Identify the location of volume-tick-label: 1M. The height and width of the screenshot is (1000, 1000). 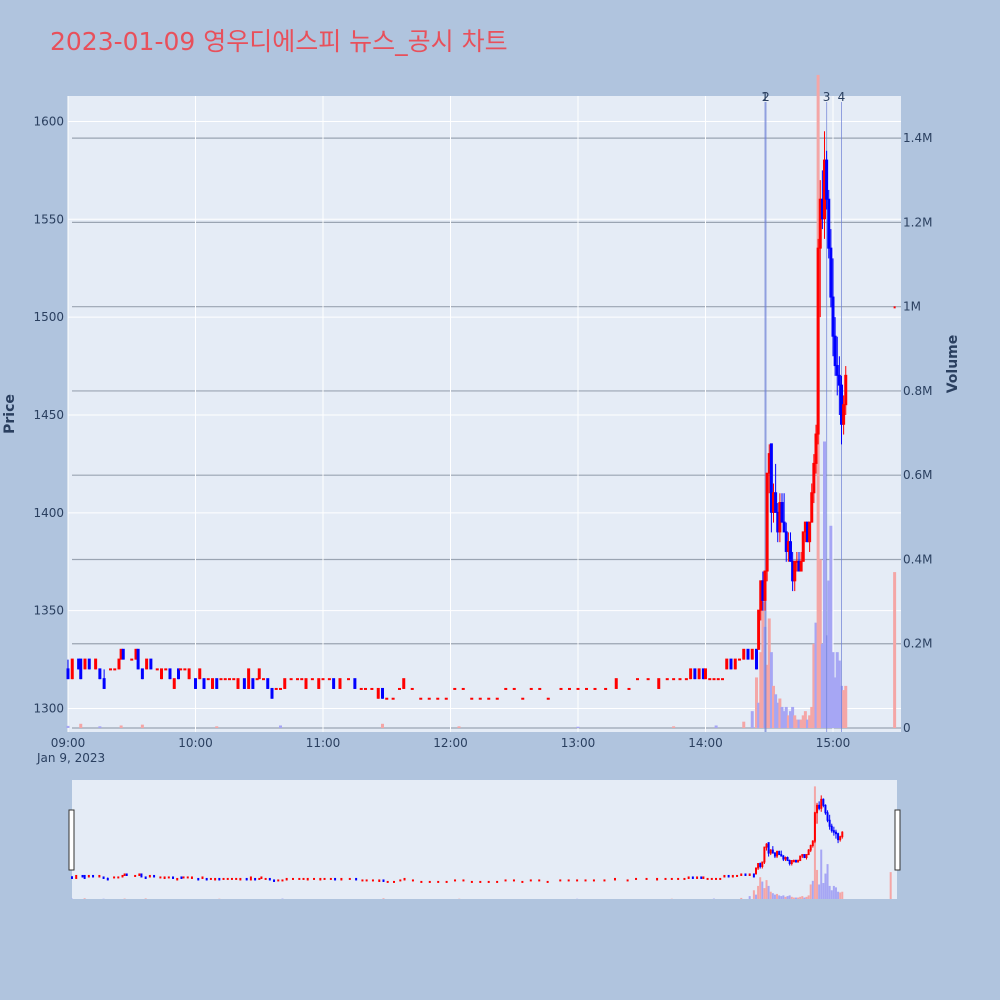
(912, 307).